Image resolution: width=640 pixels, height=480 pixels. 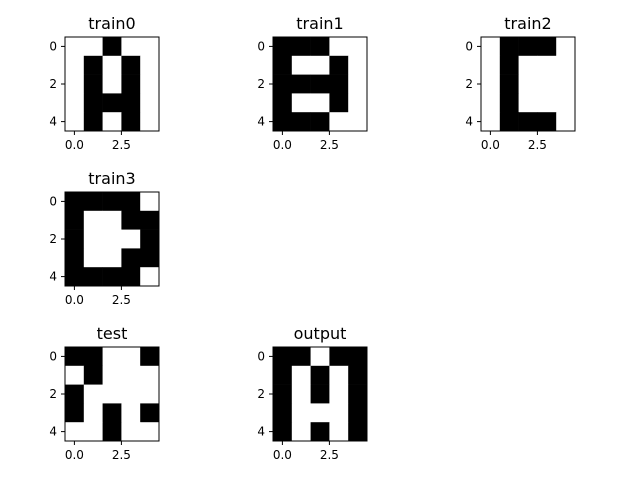 I want to click on subplot-test: test 0.0 2.5 0 2 4, so click(x=104, y=393).